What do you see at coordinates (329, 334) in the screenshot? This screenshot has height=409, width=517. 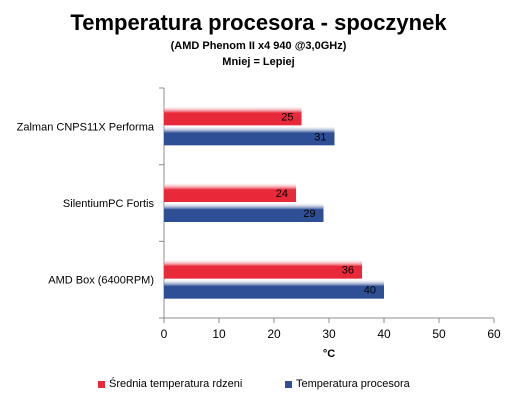 I see `x-tick-label: 30` at bounding box center [329, 334].